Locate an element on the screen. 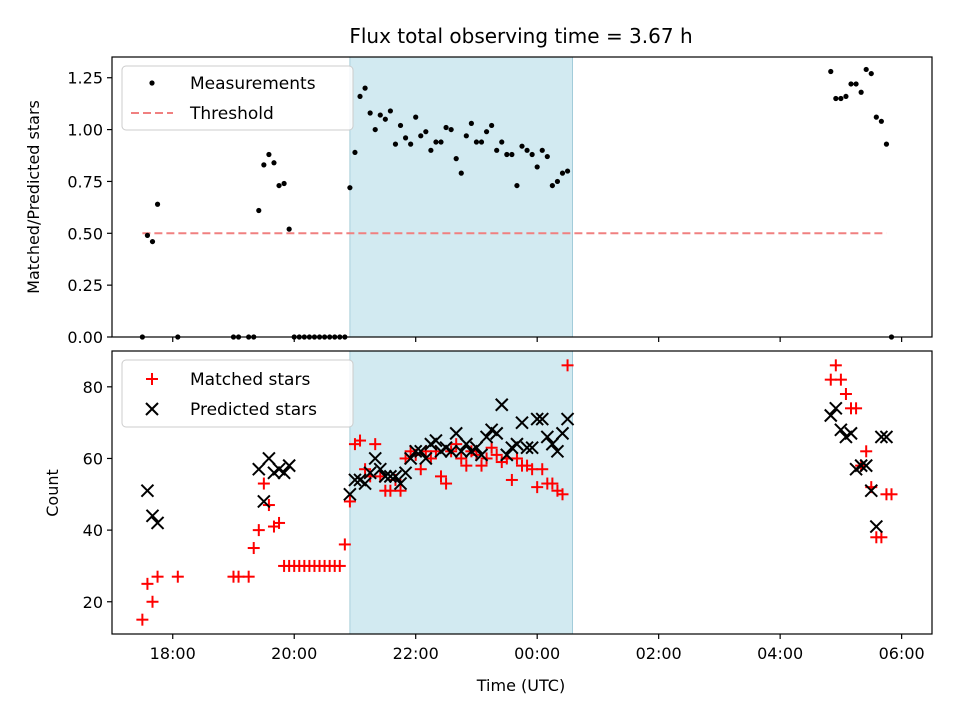 This screenshot has height=720, width=960. legend-predicted-label: Predicted stars is located at coordinates (253, 410).